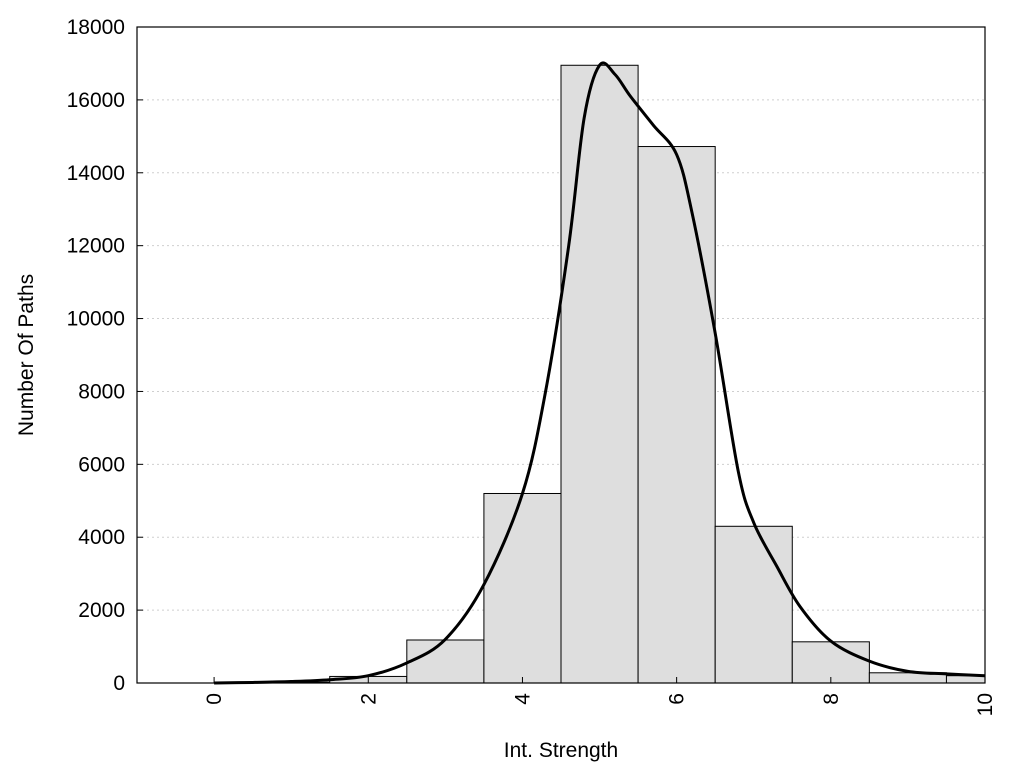  What do you see at coordinates (600, 696) in the screenshot?
I see `x-axis: 0 2 4 6 8 10` at bounding box center [600, 696].